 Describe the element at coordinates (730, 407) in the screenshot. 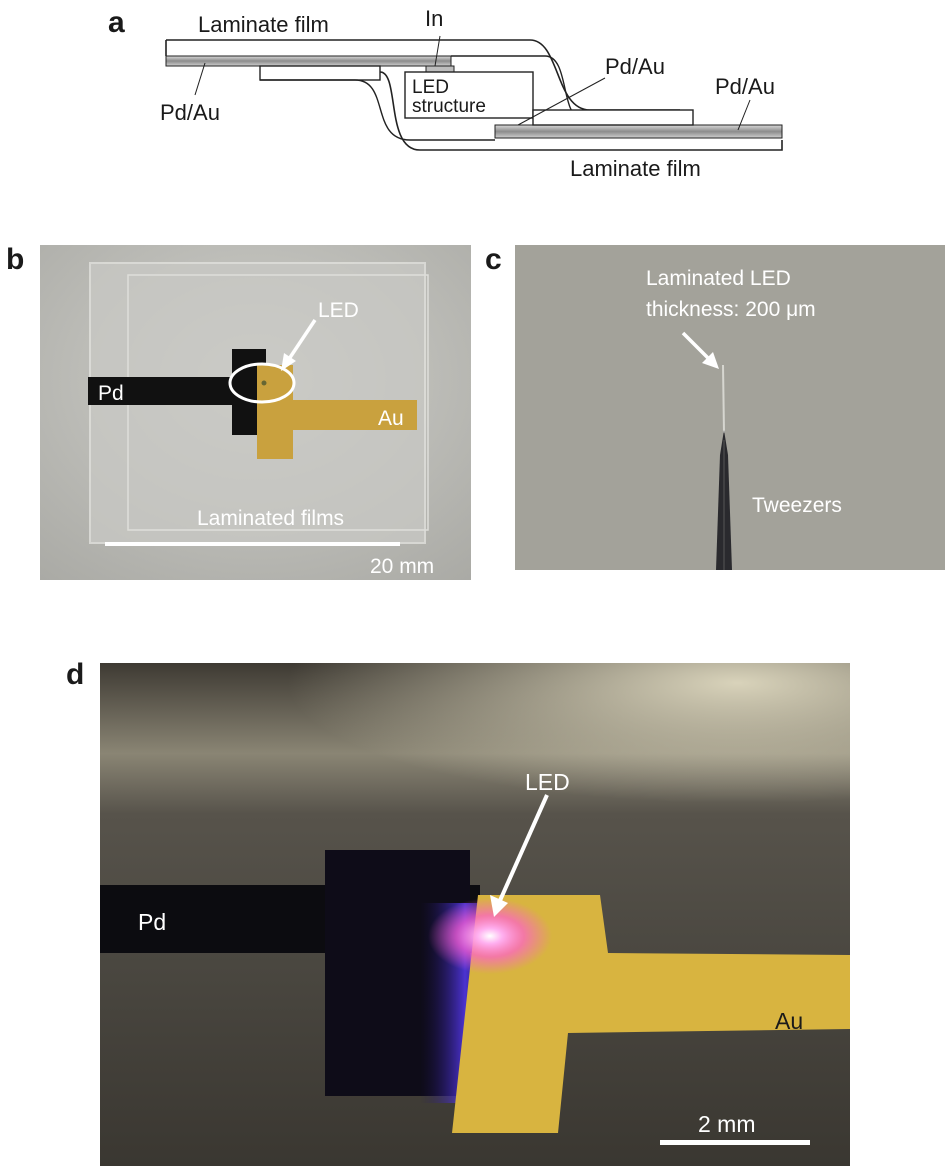

I see `photo-tweezers: Laminated LED thickness: 200 μm Tweezers` at that location.